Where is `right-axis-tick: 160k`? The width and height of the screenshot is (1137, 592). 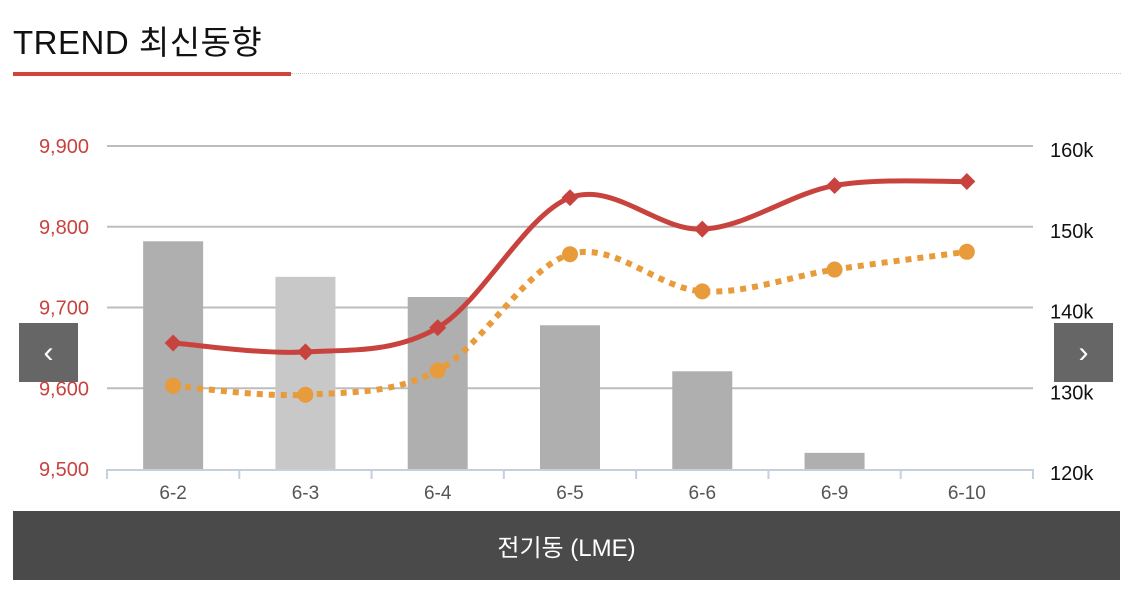
right-axis-tick: 160k is located at coordinates (1072, 151).